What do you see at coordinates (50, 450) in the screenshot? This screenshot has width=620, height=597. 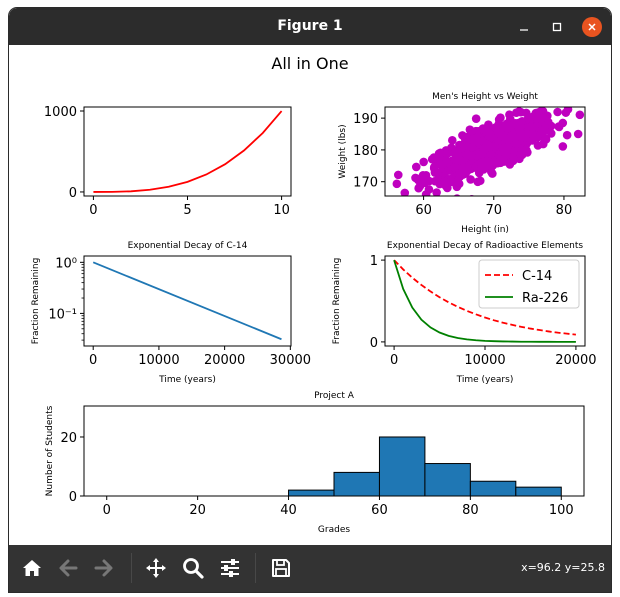 I see `y-axis-label: Number of Students` at bounding box center [50, 450].